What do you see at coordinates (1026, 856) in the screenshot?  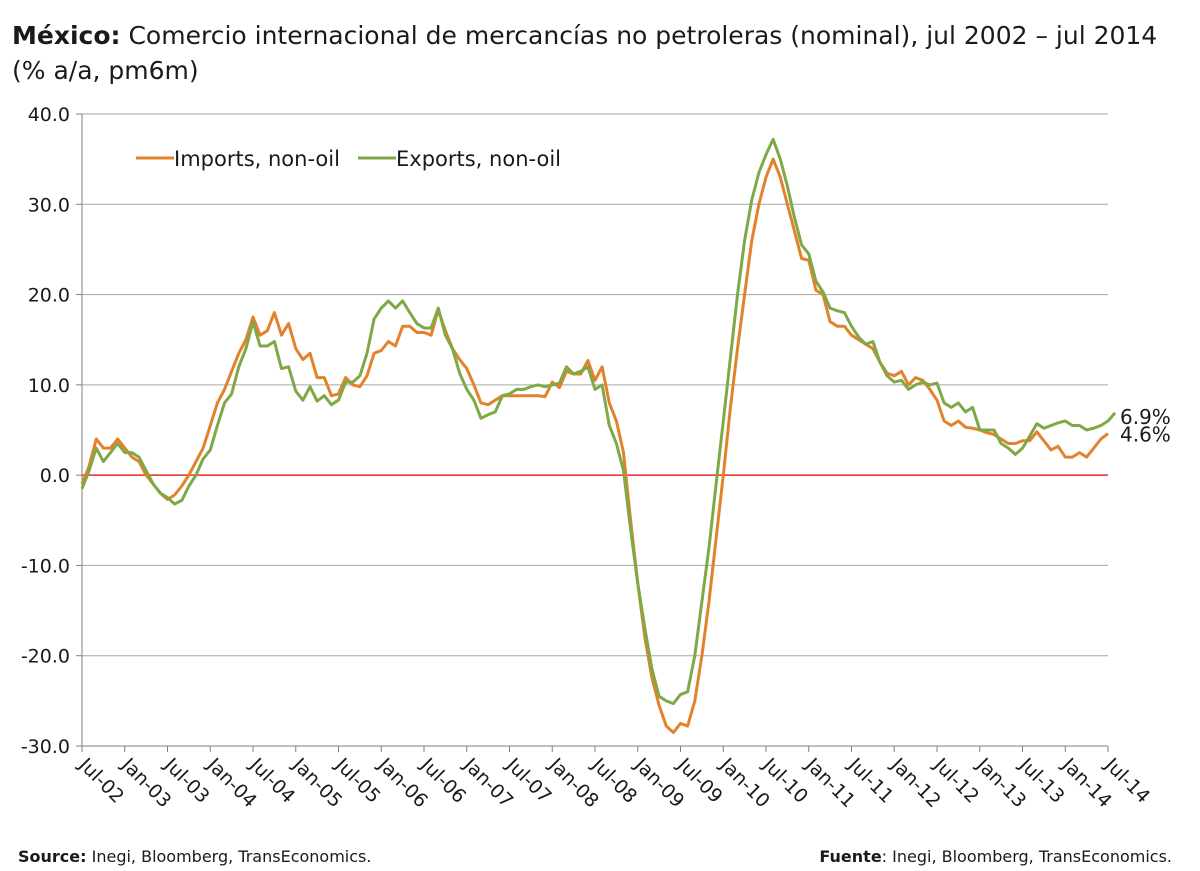 I see `fuente-text: : Inegi, Bloomberg, TransEconomics.` at bounding box center [1026, 856].